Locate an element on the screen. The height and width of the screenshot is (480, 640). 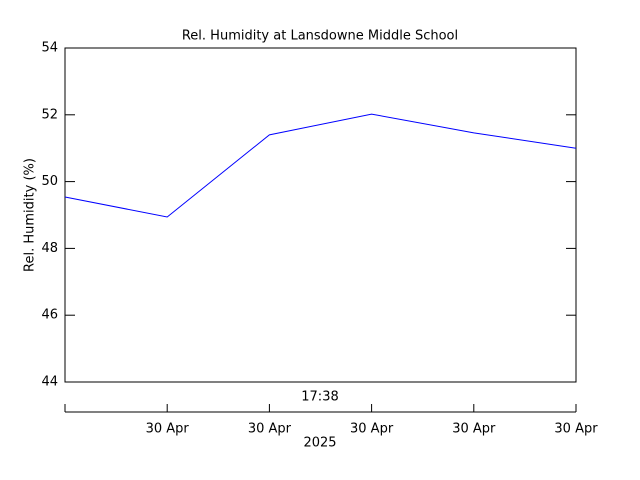
time-label: 17:38 is located at coordinates (319, 397).